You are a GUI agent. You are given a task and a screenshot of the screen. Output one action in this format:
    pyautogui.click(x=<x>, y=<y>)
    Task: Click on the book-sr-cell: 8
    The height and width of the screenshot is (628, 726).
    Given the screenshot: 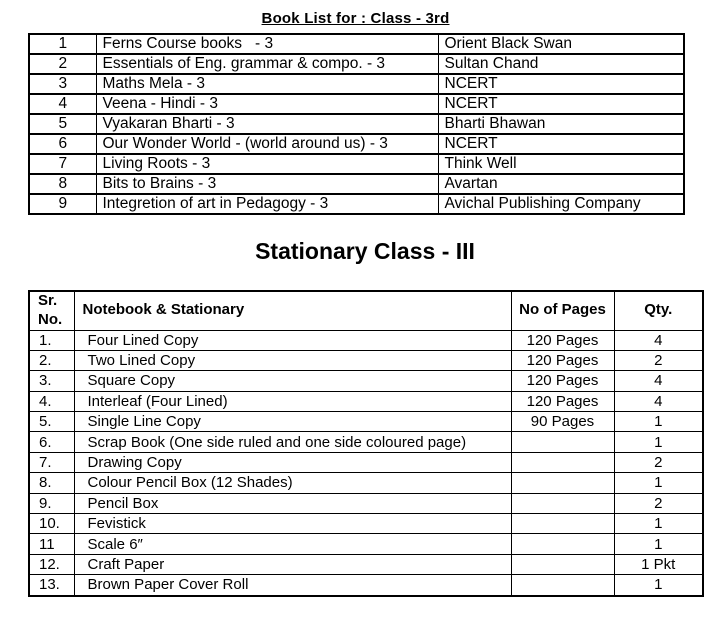 What is the action you would take?
    pyautogui.click(x=62, y=184)
    